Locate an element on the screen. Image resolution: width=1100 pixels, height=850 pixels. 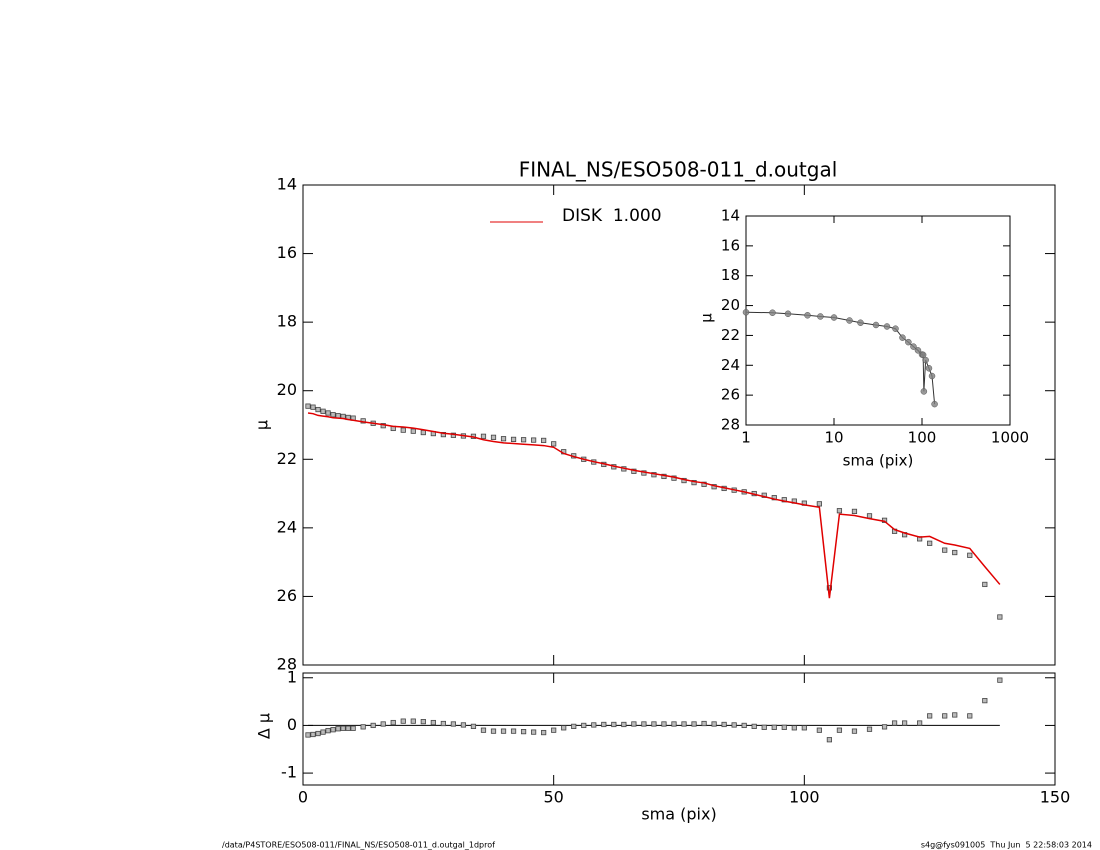
y-tick-label: 16 is located at coordinates (730, 245).